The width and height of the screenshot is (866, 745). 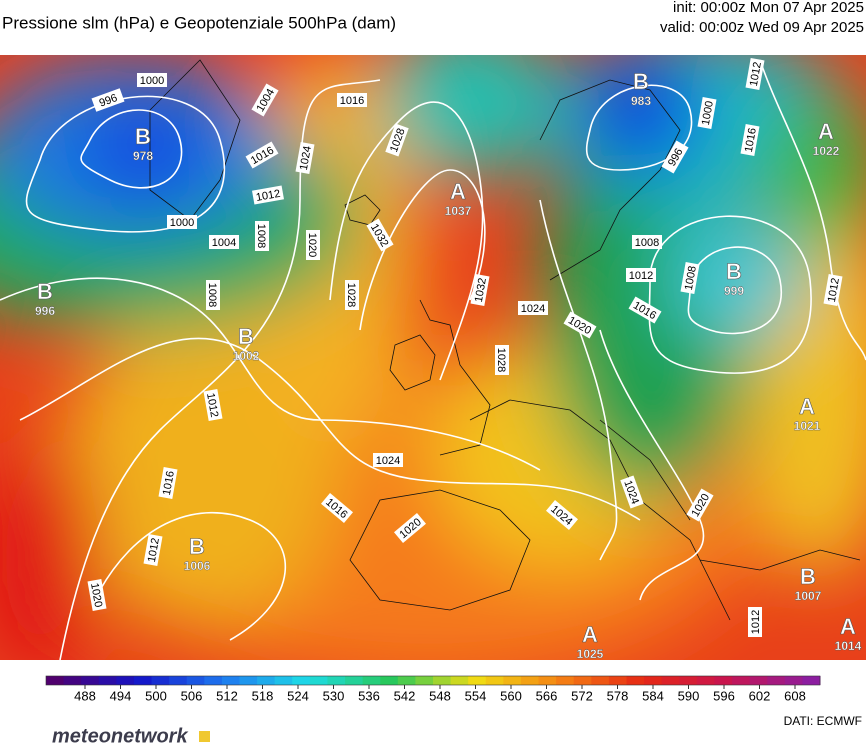 What do you see at coordinates (246, 356) in the screenshot?
I see `center-value: 1002` at bounding box center [246, 356].